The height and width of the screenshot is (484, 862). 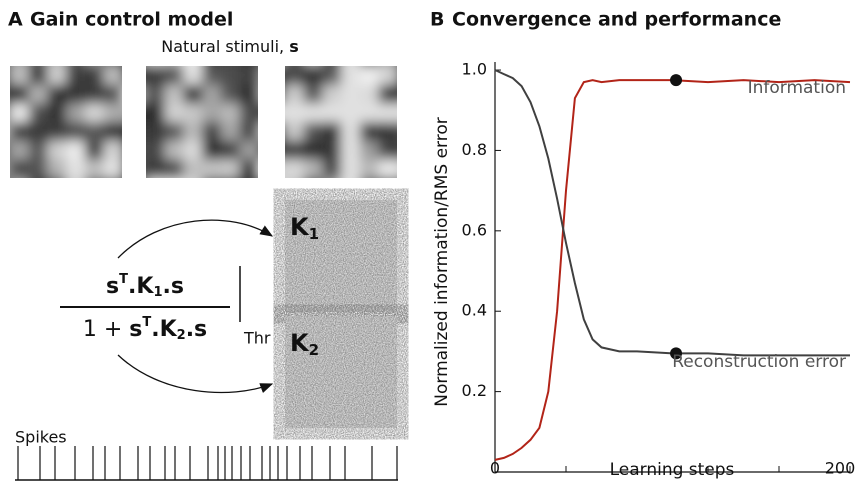 What do you see at coordinates (341, 256) in the screenshot?
I see `kernel-noise` at bounding box center [341, 256].